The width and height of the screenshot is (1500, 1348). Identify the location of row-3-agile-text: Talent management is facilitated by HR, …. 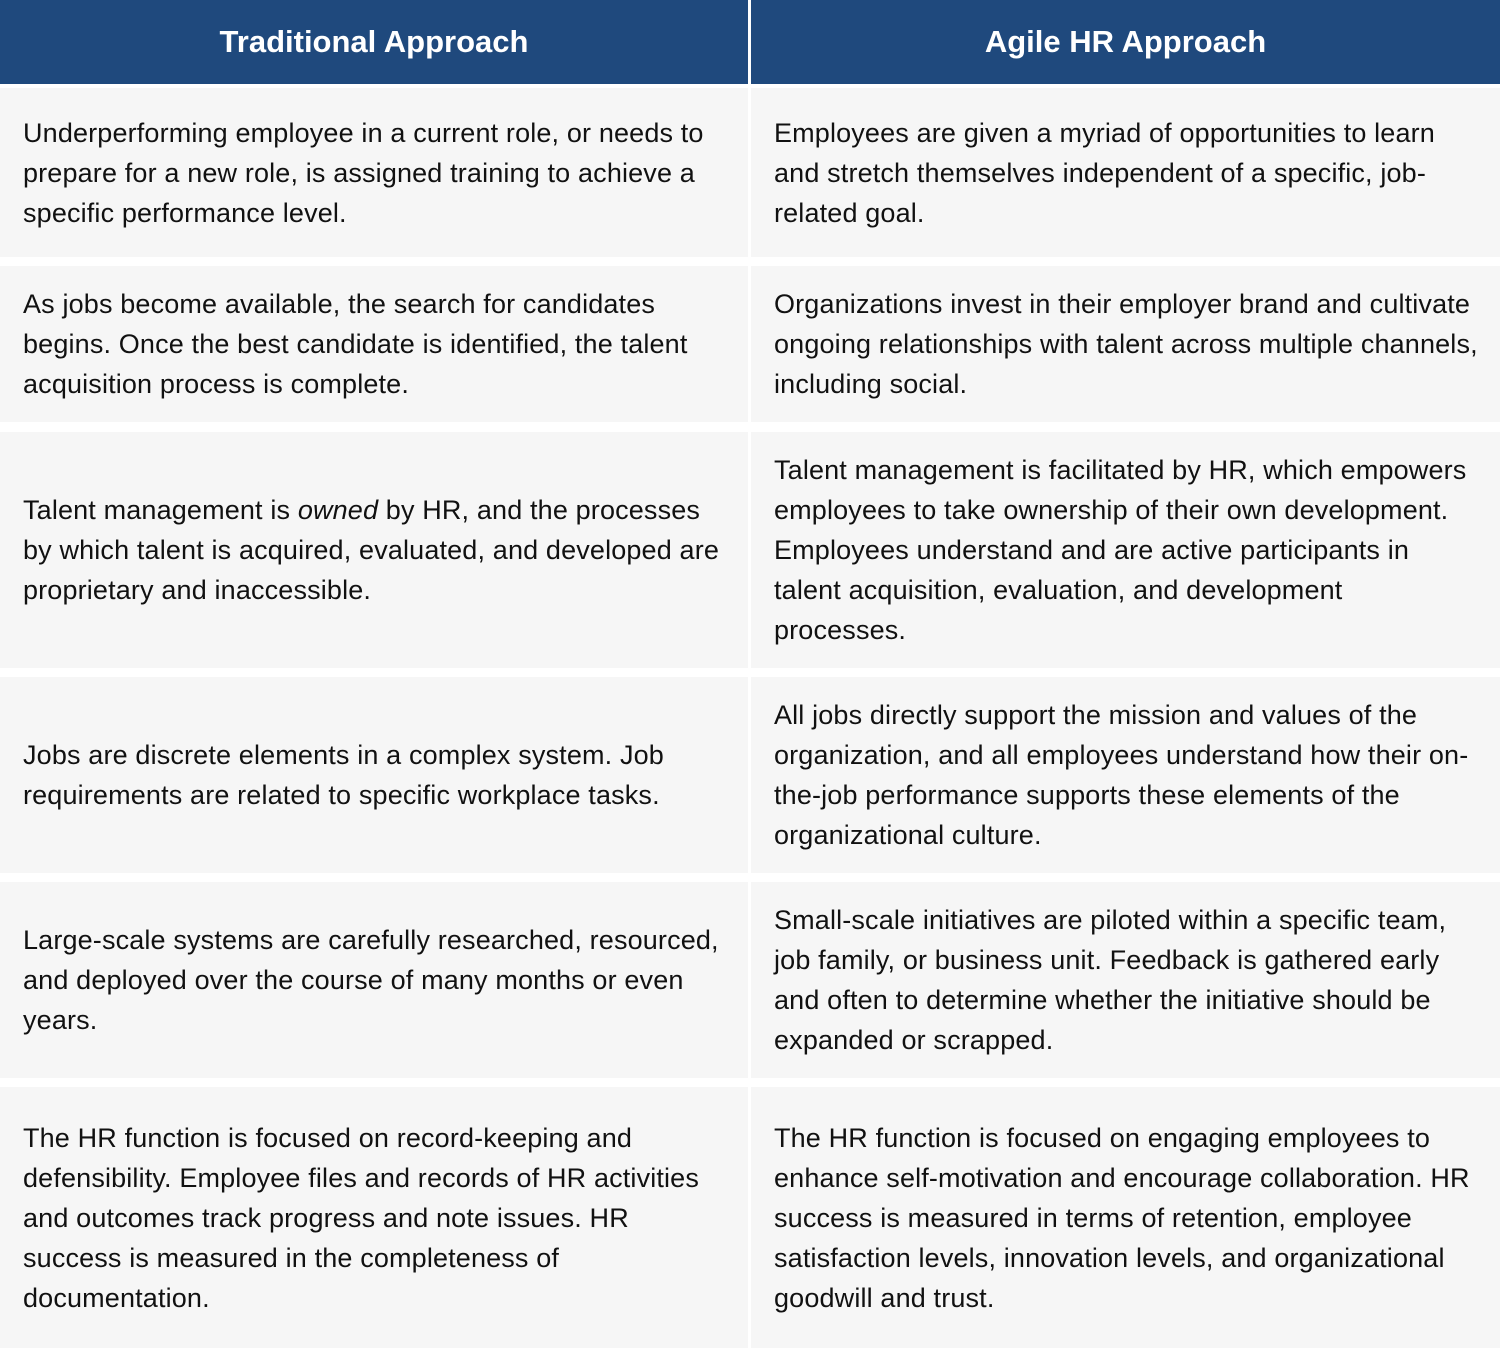
(1120, 550).